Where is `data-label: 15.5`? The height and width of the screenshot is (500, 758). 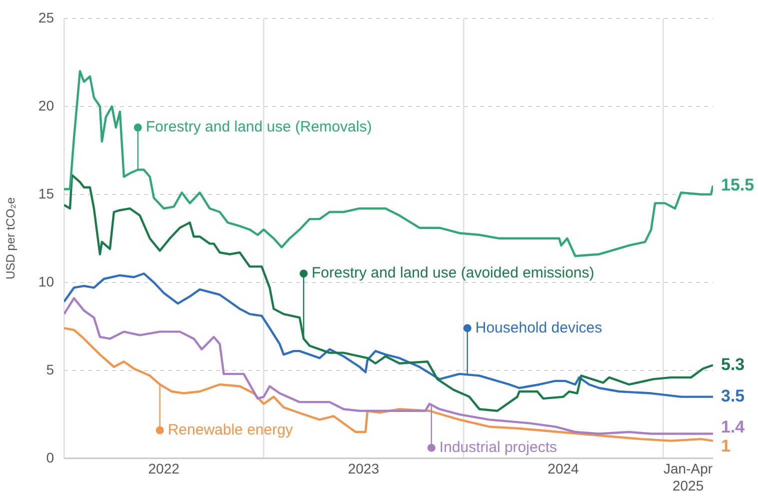
data-label: 15.5 is located at coordinates (737, 184).